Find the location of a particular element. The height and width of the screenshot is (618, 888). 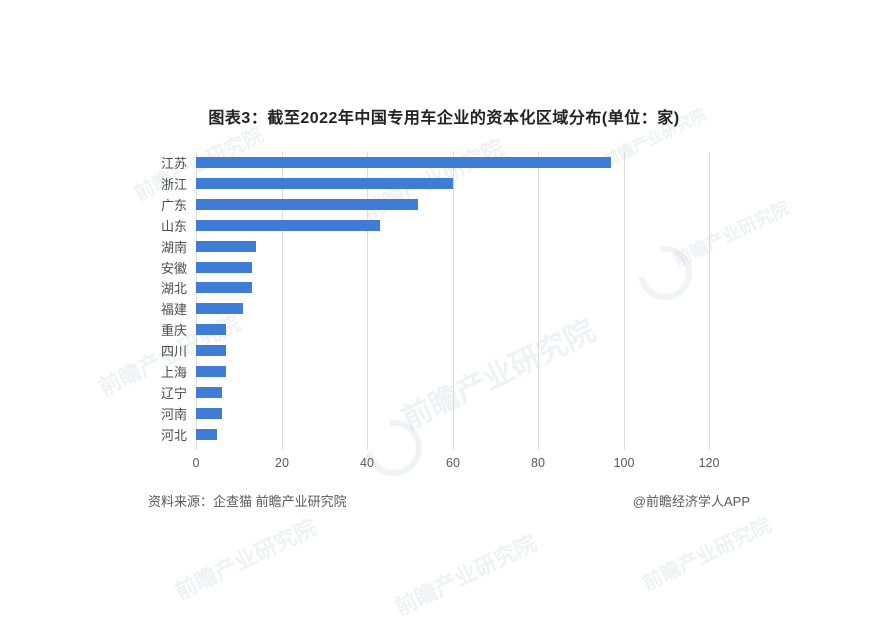

y-axis-label: 河北 is located at coordinates (173, 435).